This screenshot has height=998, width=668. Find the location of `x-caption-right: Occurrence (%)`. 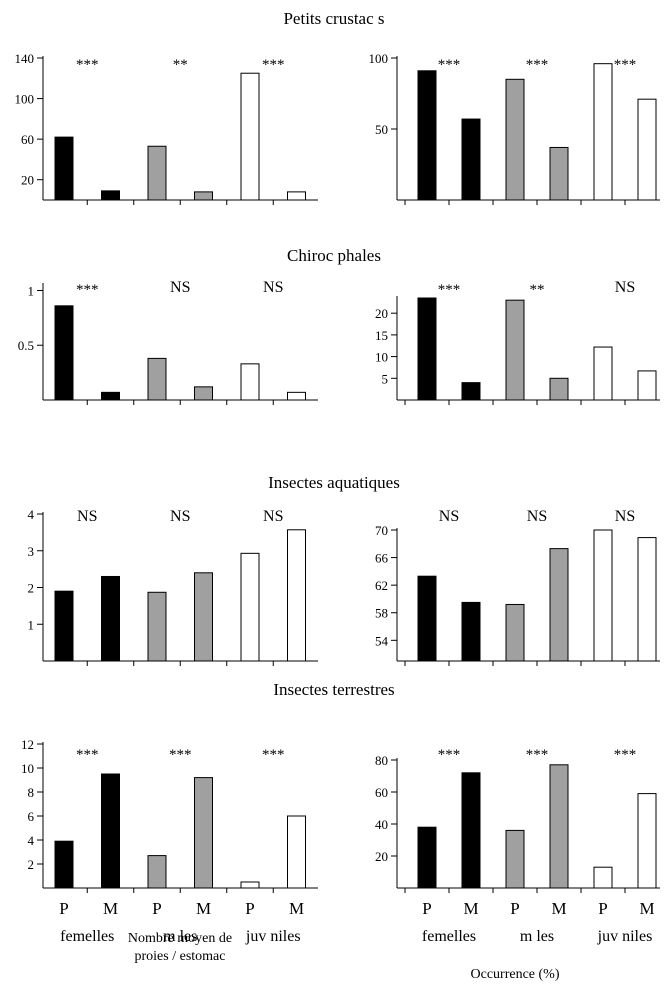

x-caption-right: Occurrence (%) is located at coordinates (515, 975).